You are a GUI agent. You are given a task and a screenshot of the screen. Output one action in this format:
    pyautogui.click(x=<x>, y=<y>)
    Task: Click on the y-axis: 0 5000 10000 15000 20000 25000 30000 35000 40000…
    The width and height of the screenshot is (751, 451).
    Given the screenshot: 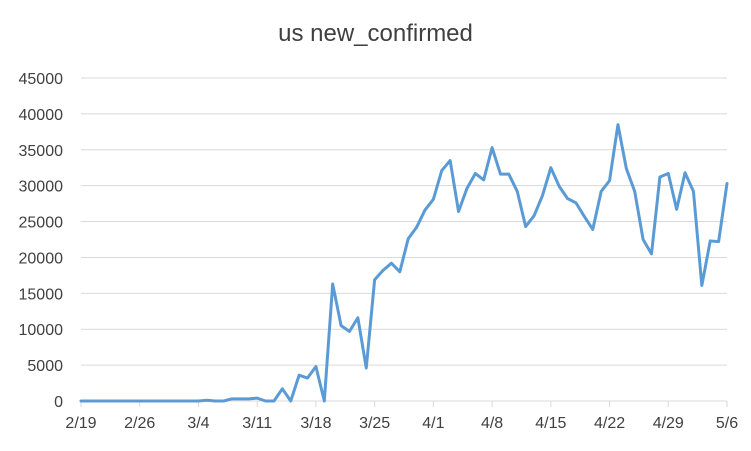 What is the action you would take?
    pyautogui.click(x=41, y=241)
    